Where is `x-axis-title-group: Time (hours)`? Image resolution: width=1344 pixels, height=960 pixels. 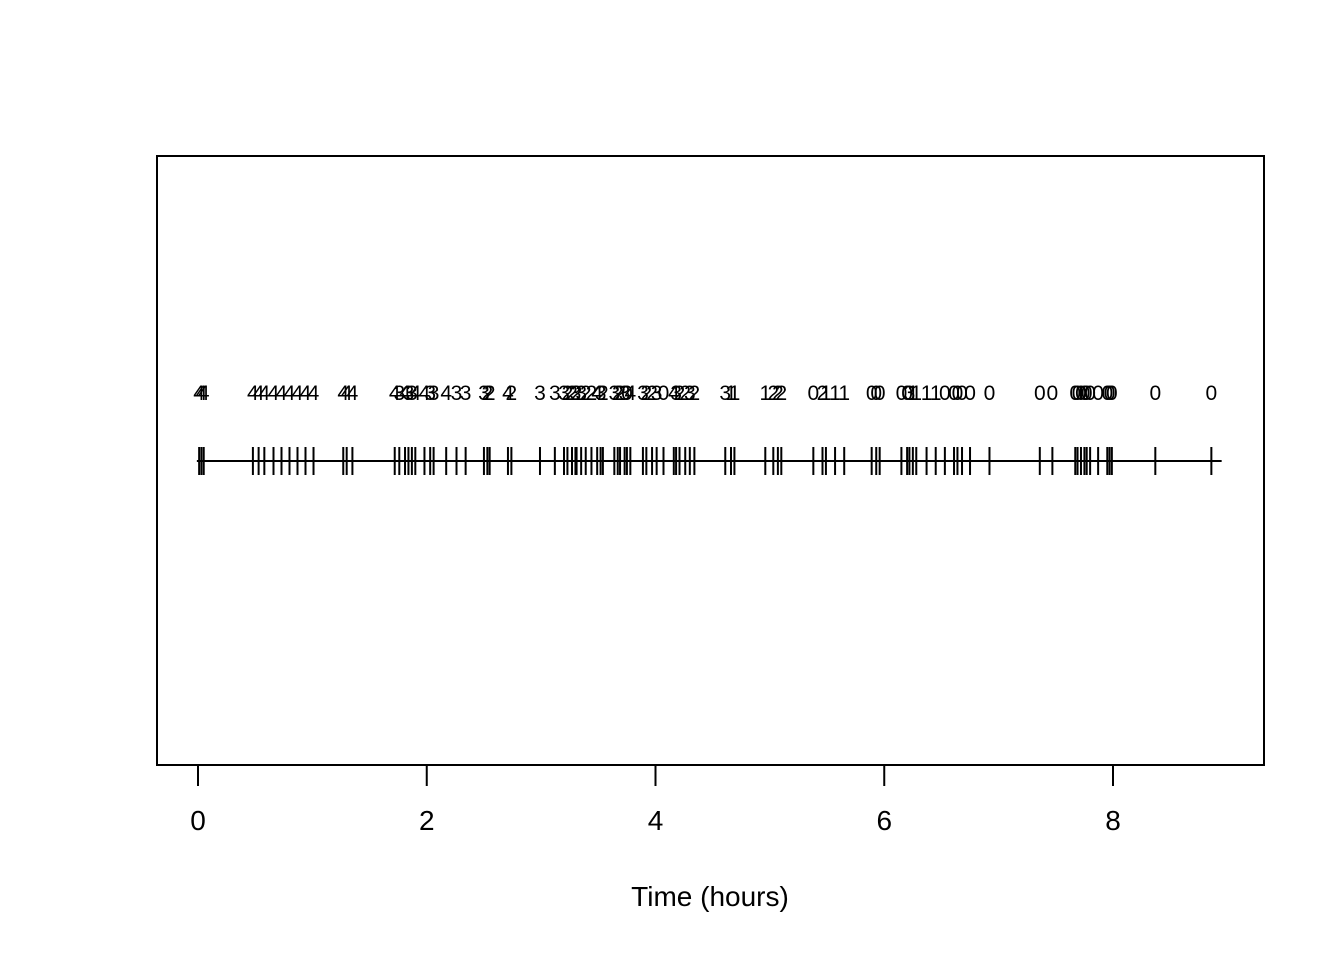 x-axis-title-group: Time (hours) is located at coordinates (710, 896).